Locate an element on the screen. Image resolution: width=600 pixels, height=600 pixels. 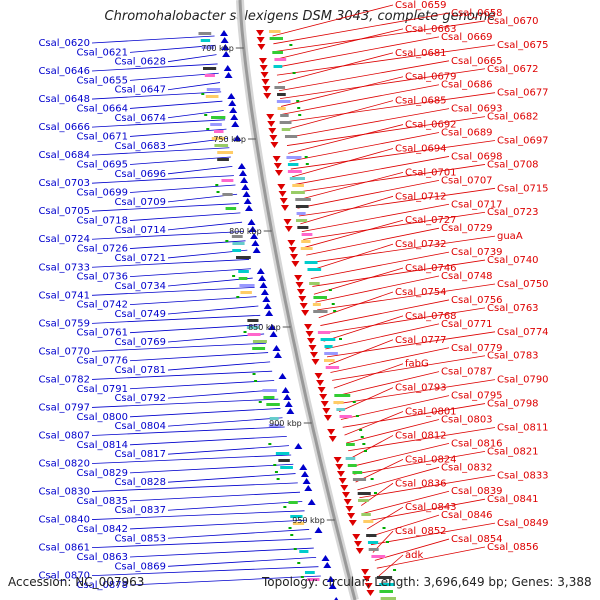
accession-text: Accession: NC_007963 is located at coordinates (76, 582).